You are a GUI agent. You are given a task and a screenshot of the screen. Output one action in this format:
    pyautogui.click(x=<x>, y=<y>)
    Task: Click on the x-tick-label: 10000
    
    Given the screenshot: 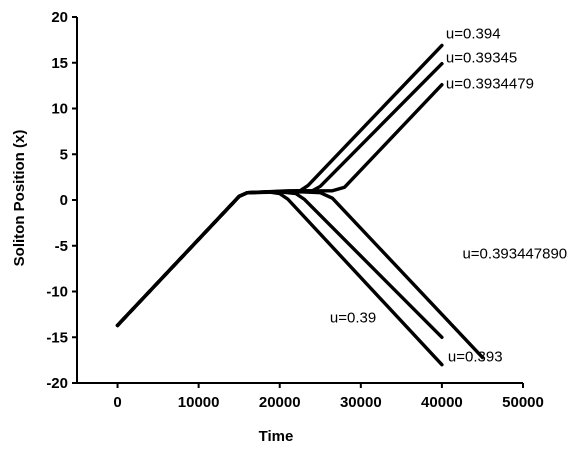 What is the action you would take?
    pyautogui.click(x=199, y=402)
    